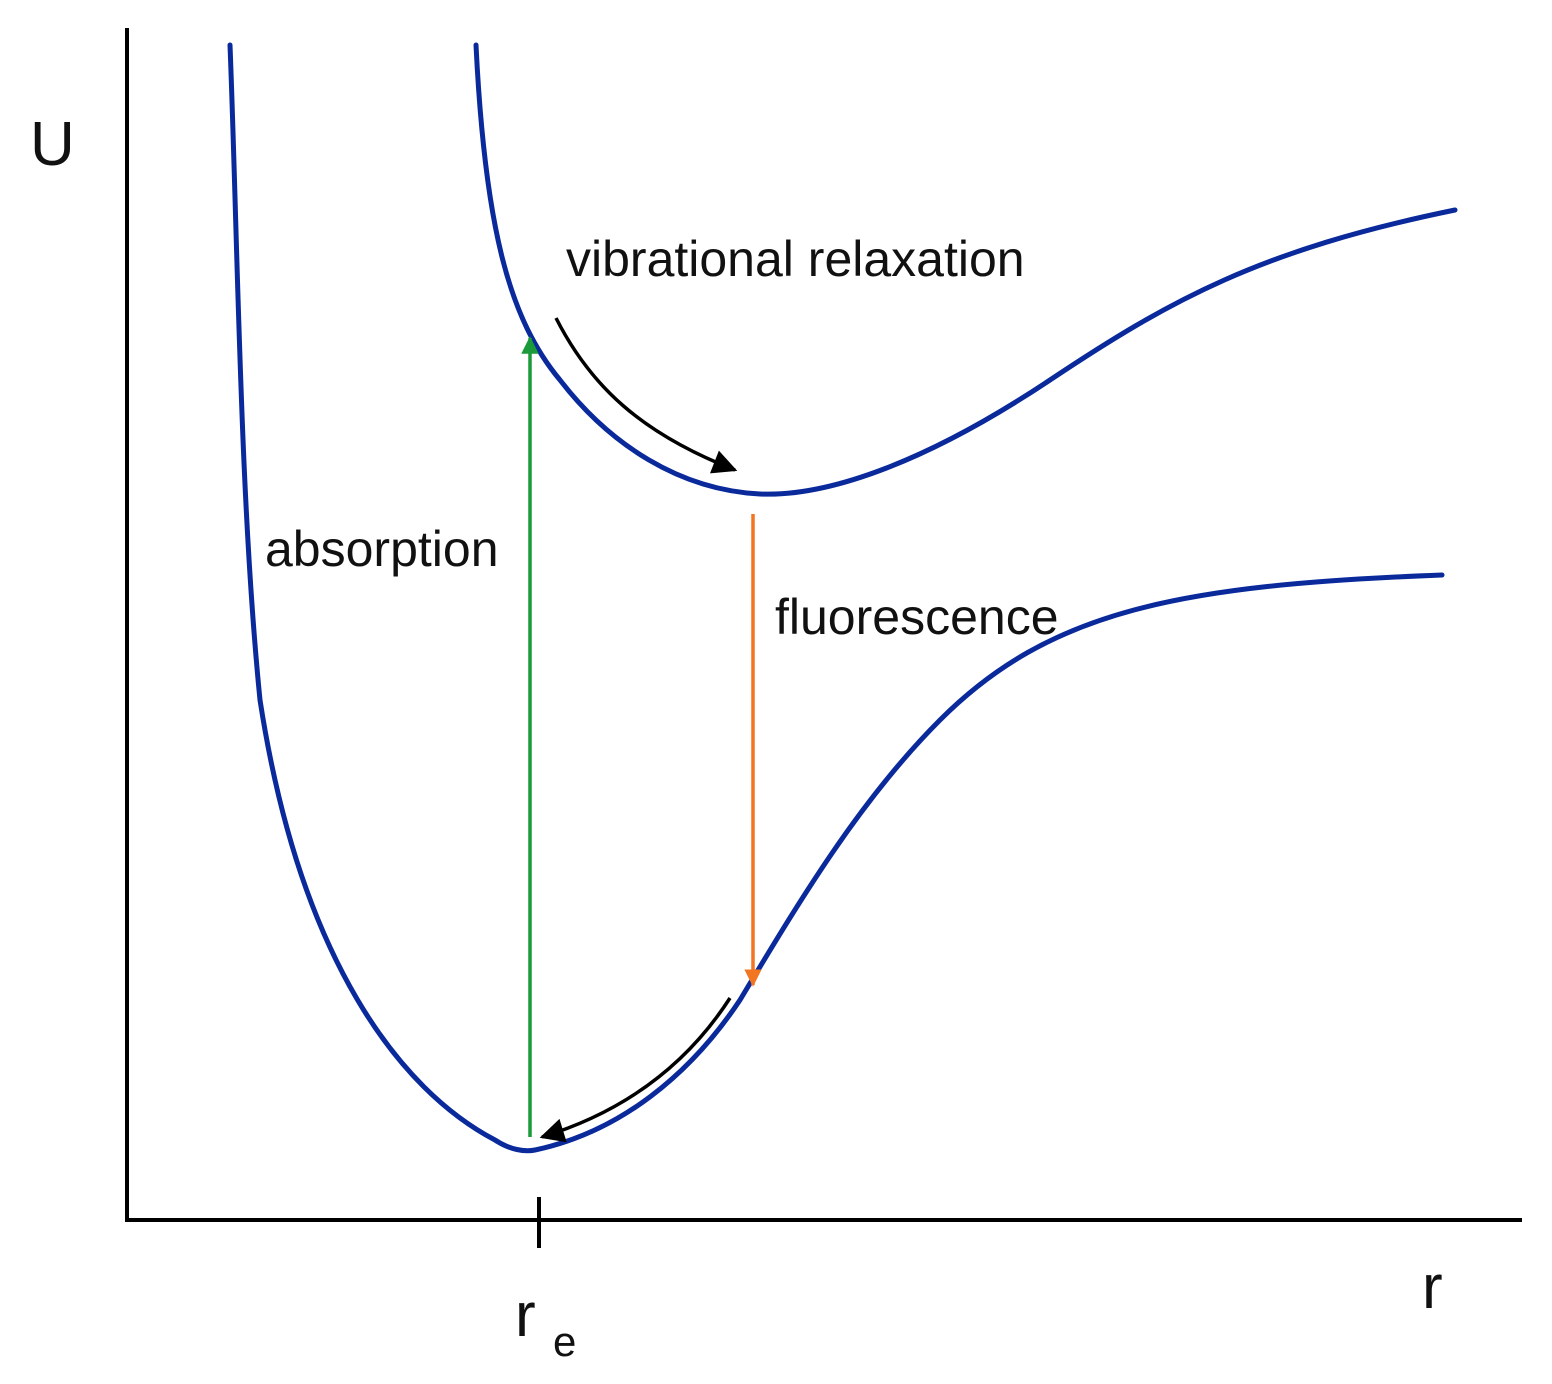 This screenshot has height=1384, width=1552. What do you see at coordinates (646, 395) in the screenshot?
I see `vibrational-relaxation-arrow` at bounding box center [646, 395].